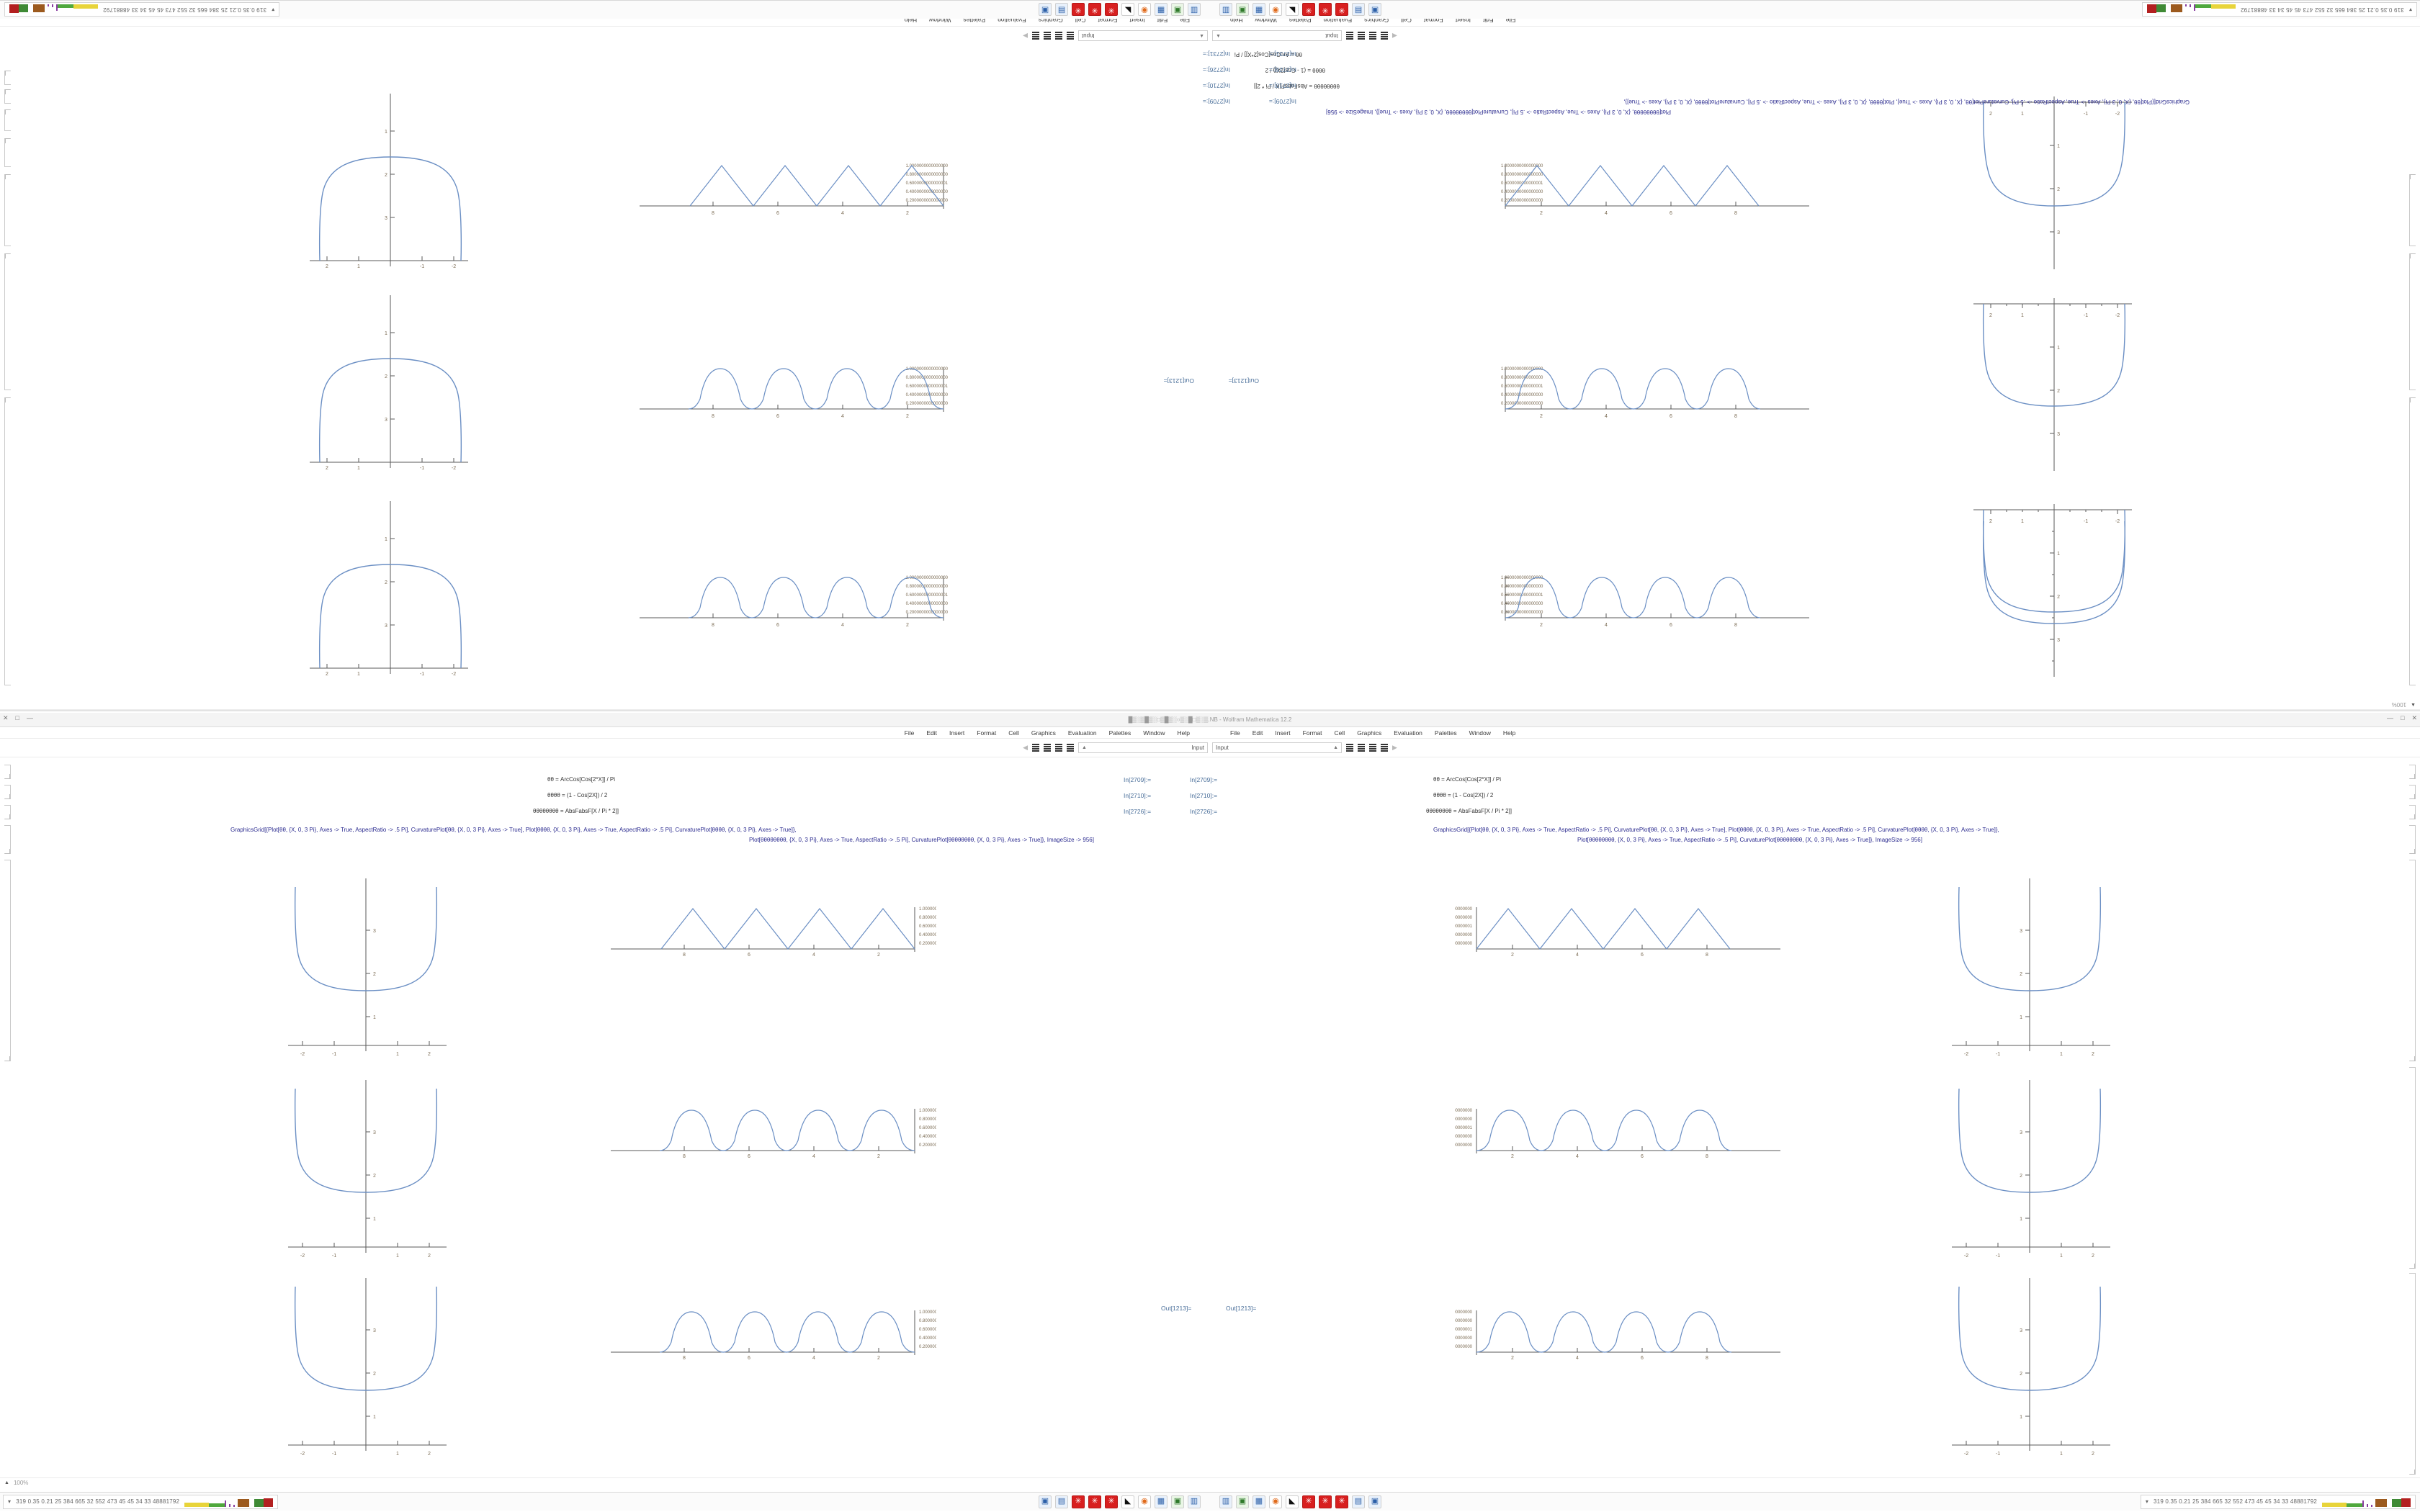 This screenshot has width=2420, height=1512. Describe the element at coordinates (1025, 36) in the screenshot. I see `expand-arrow-icon: ▶` at that location.